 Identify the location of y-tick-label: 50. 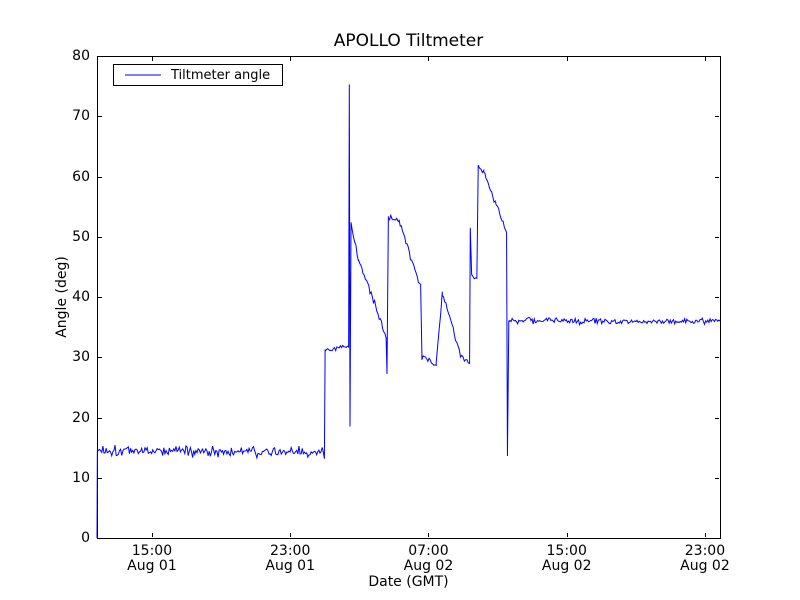
(81, 236).